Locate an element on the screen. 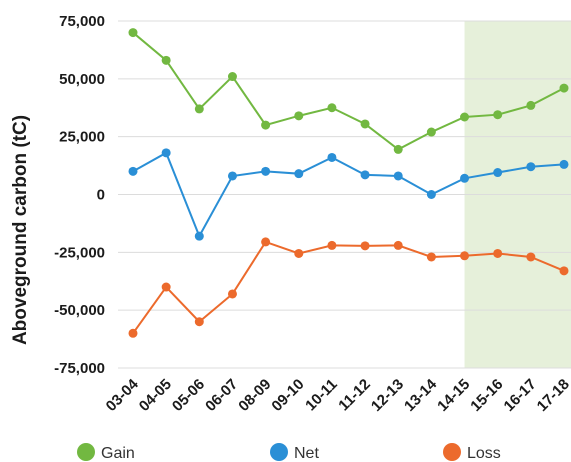  x-tick-label: 16-17 is located at coordinates (520, 395).